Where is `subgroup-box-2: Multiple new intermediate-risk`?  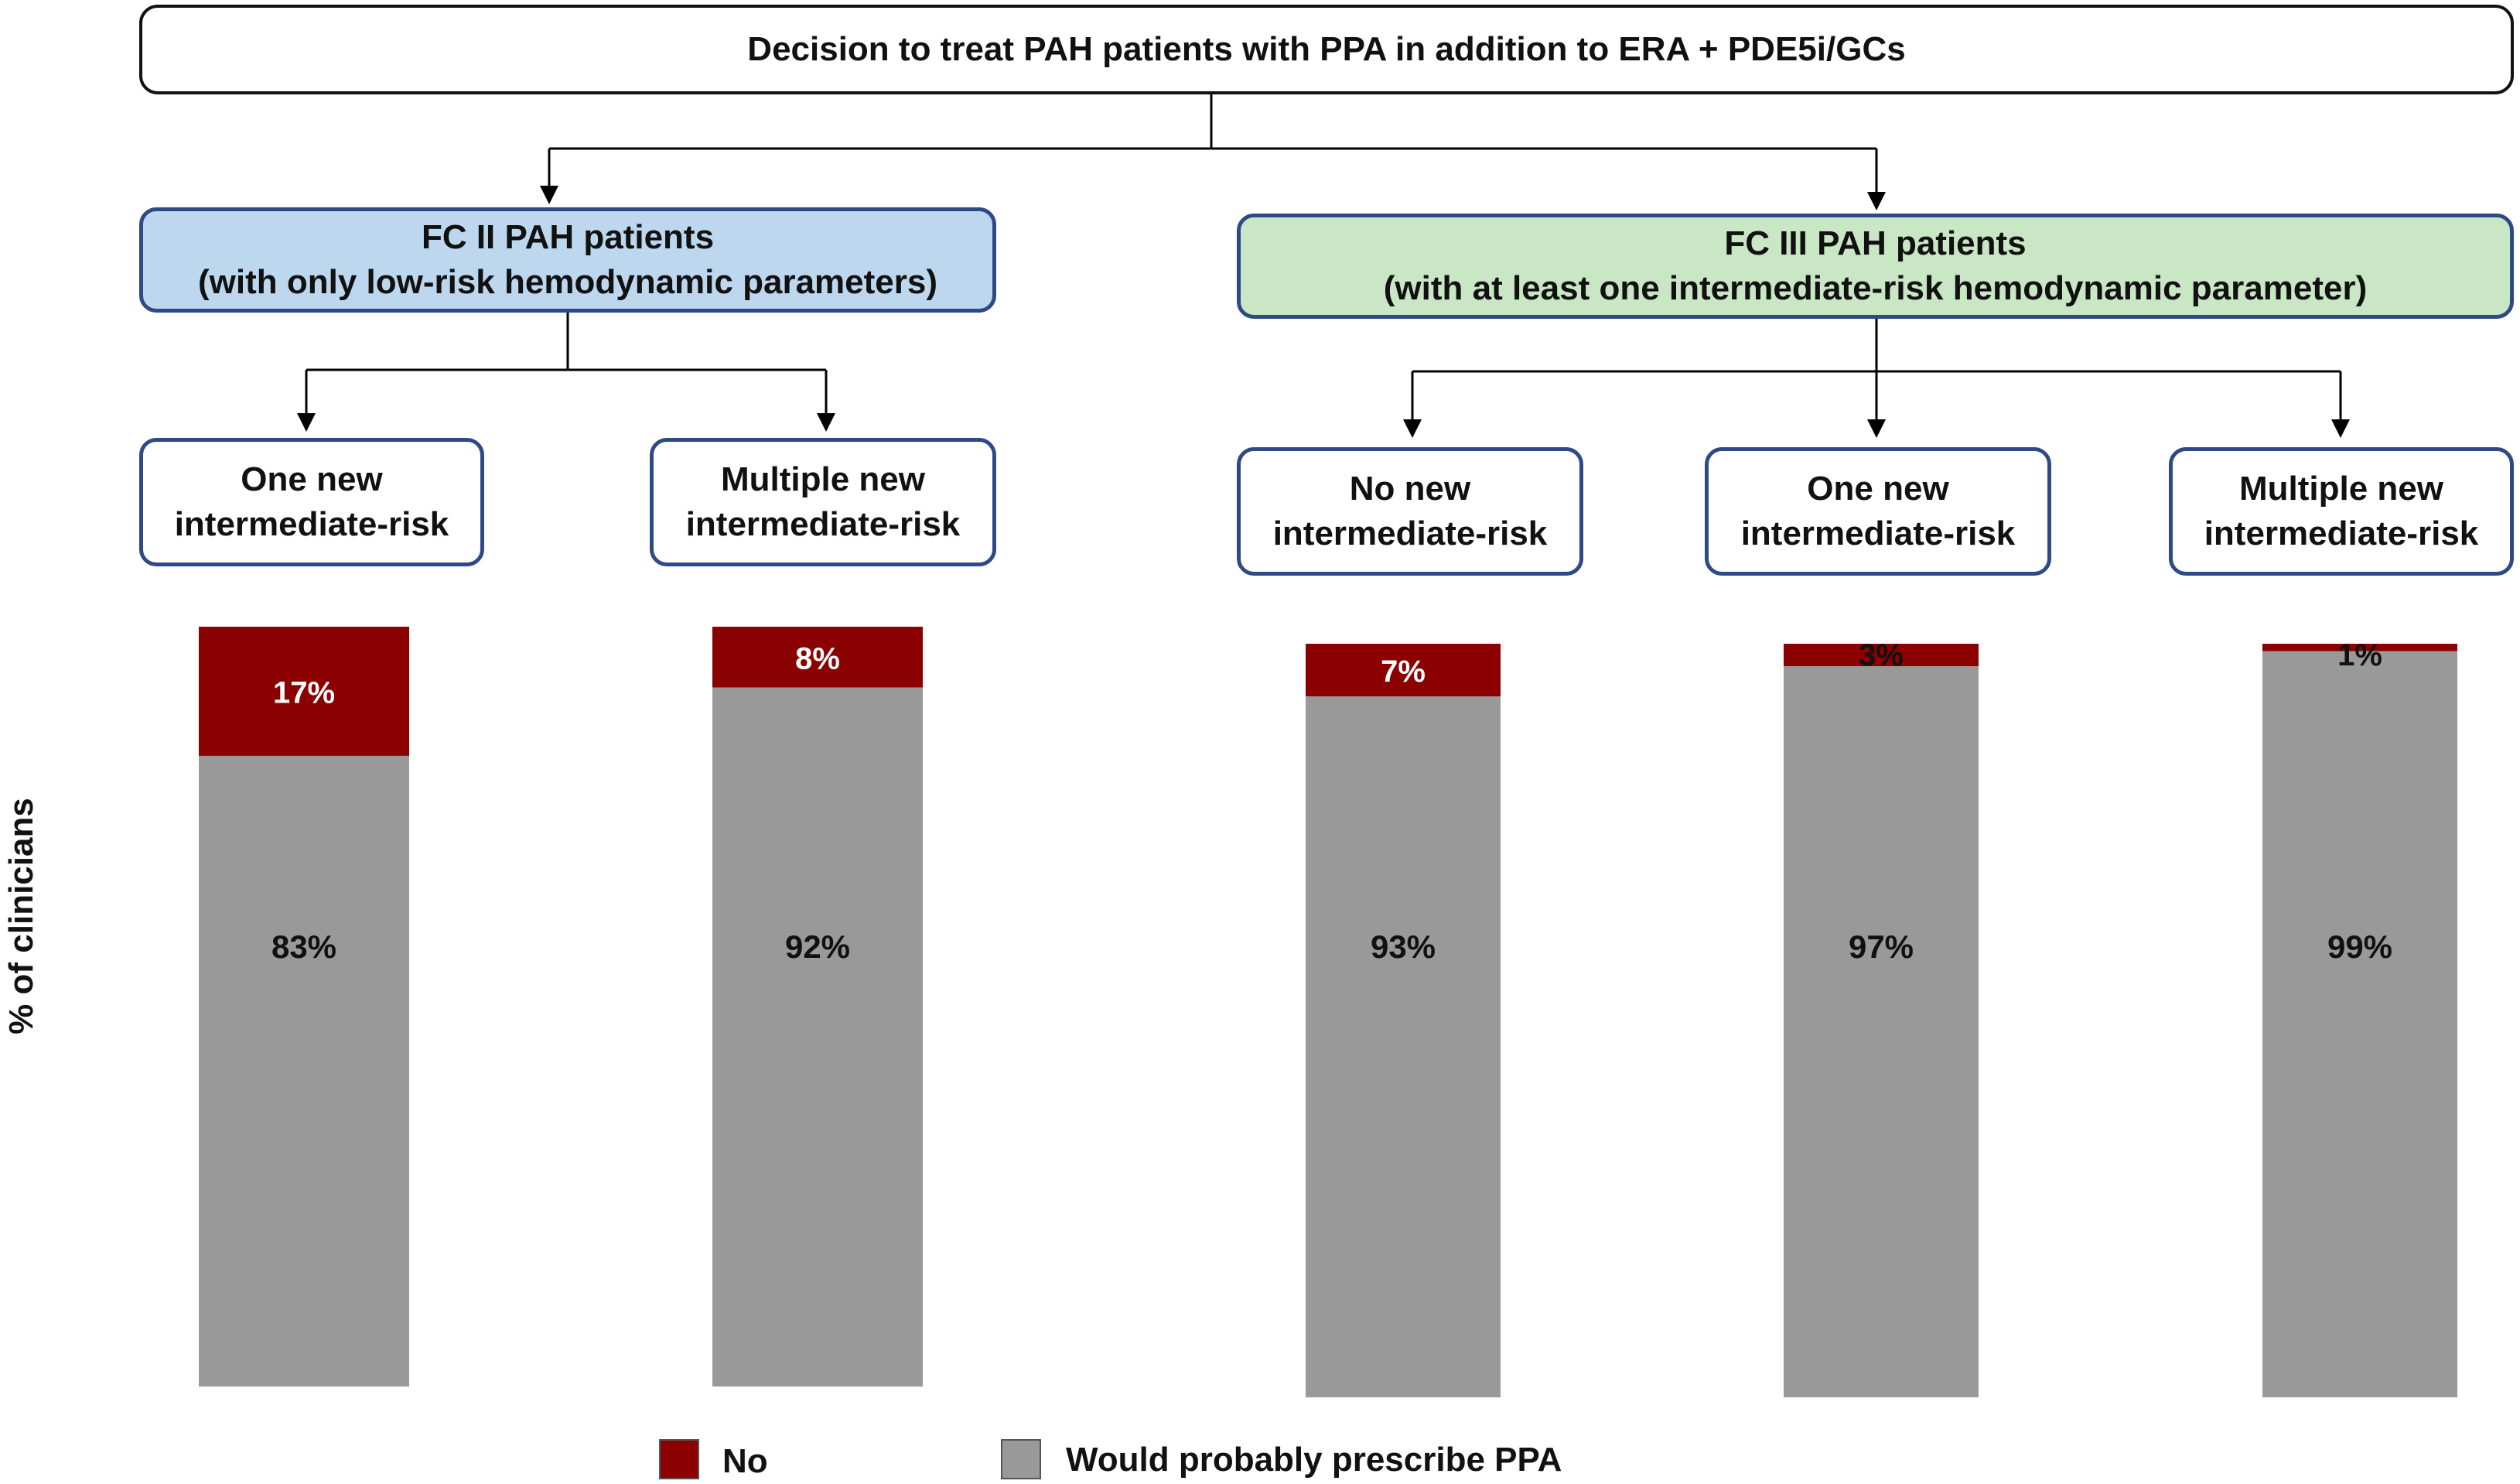
subgroup-box-2: Multiple new intermediate-risk is located at coordinates (823, 502).